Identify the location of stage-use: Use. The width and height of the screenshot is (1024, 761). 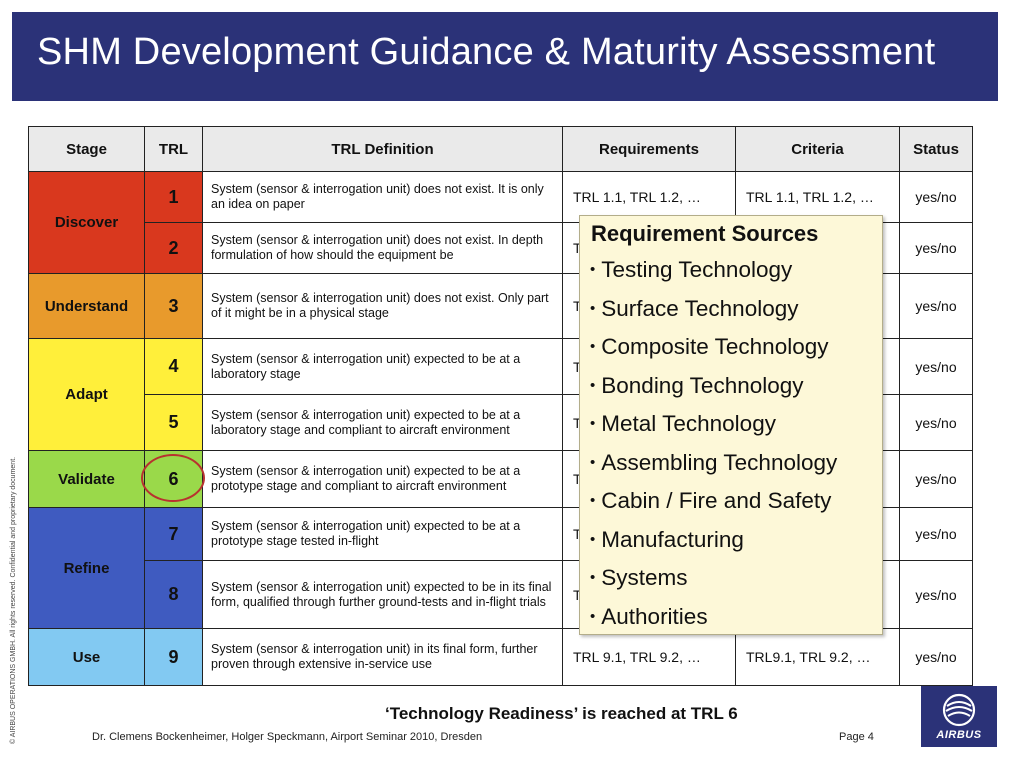
(86, 657).